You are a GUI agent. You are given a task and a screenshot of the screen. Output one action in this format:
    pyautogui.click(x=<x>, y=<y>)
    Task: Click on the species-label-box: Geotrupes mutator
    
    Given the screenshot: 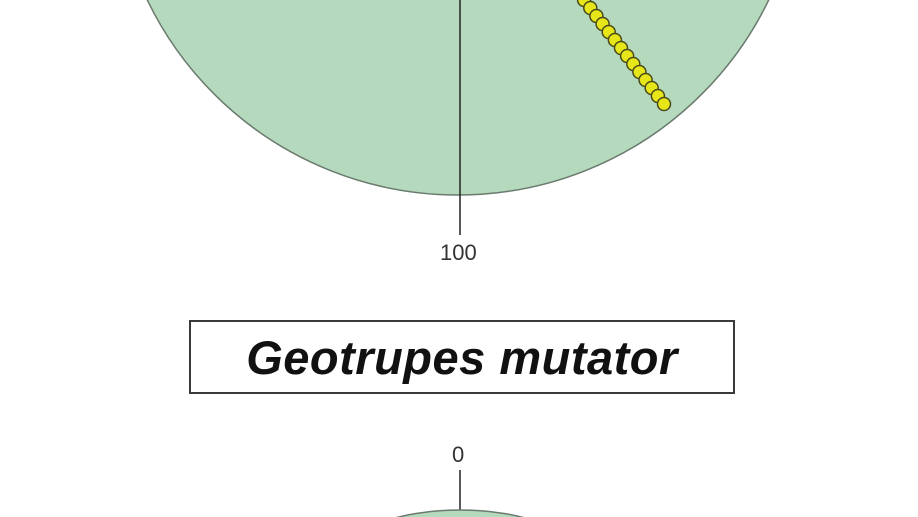 What is the action you would take?
    pyautogui.click(x=462, y=357)
    